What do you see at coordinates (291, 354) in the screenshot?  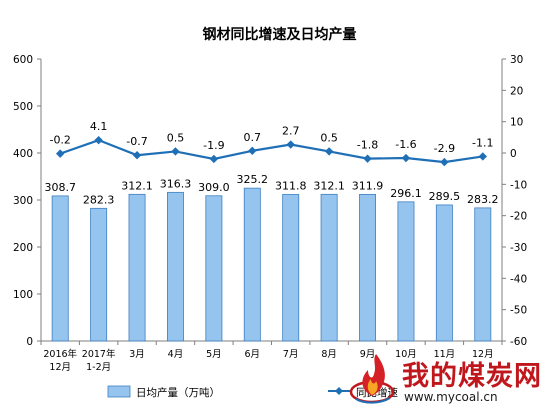 I see `x-tick-label: 7月` at bounding box center [291, 354].